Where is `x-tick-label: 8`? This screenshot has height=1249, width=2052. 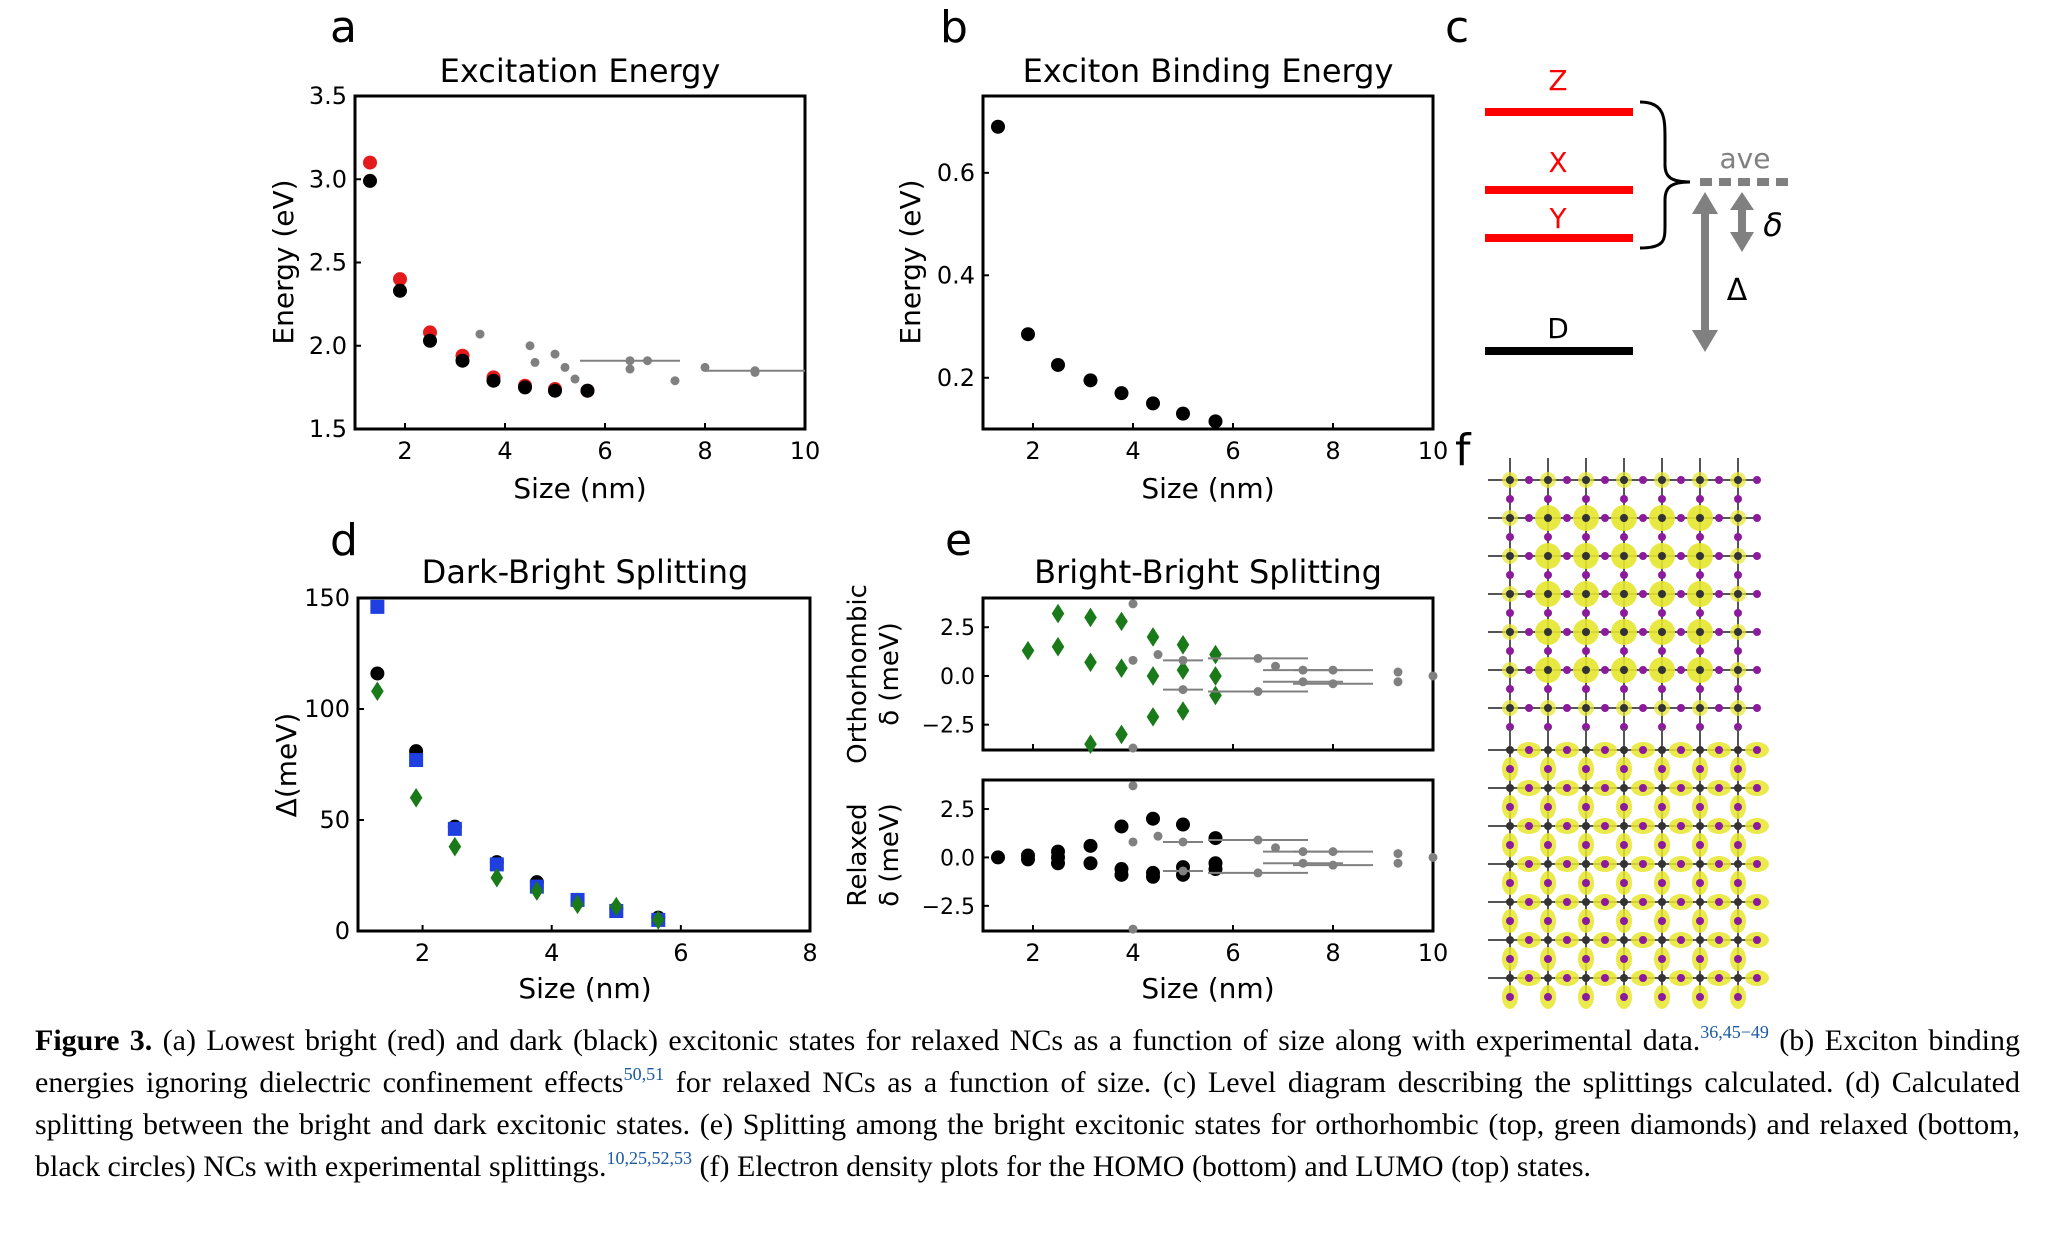
x-tick-label: 8 is located at coordinates (809, 953).